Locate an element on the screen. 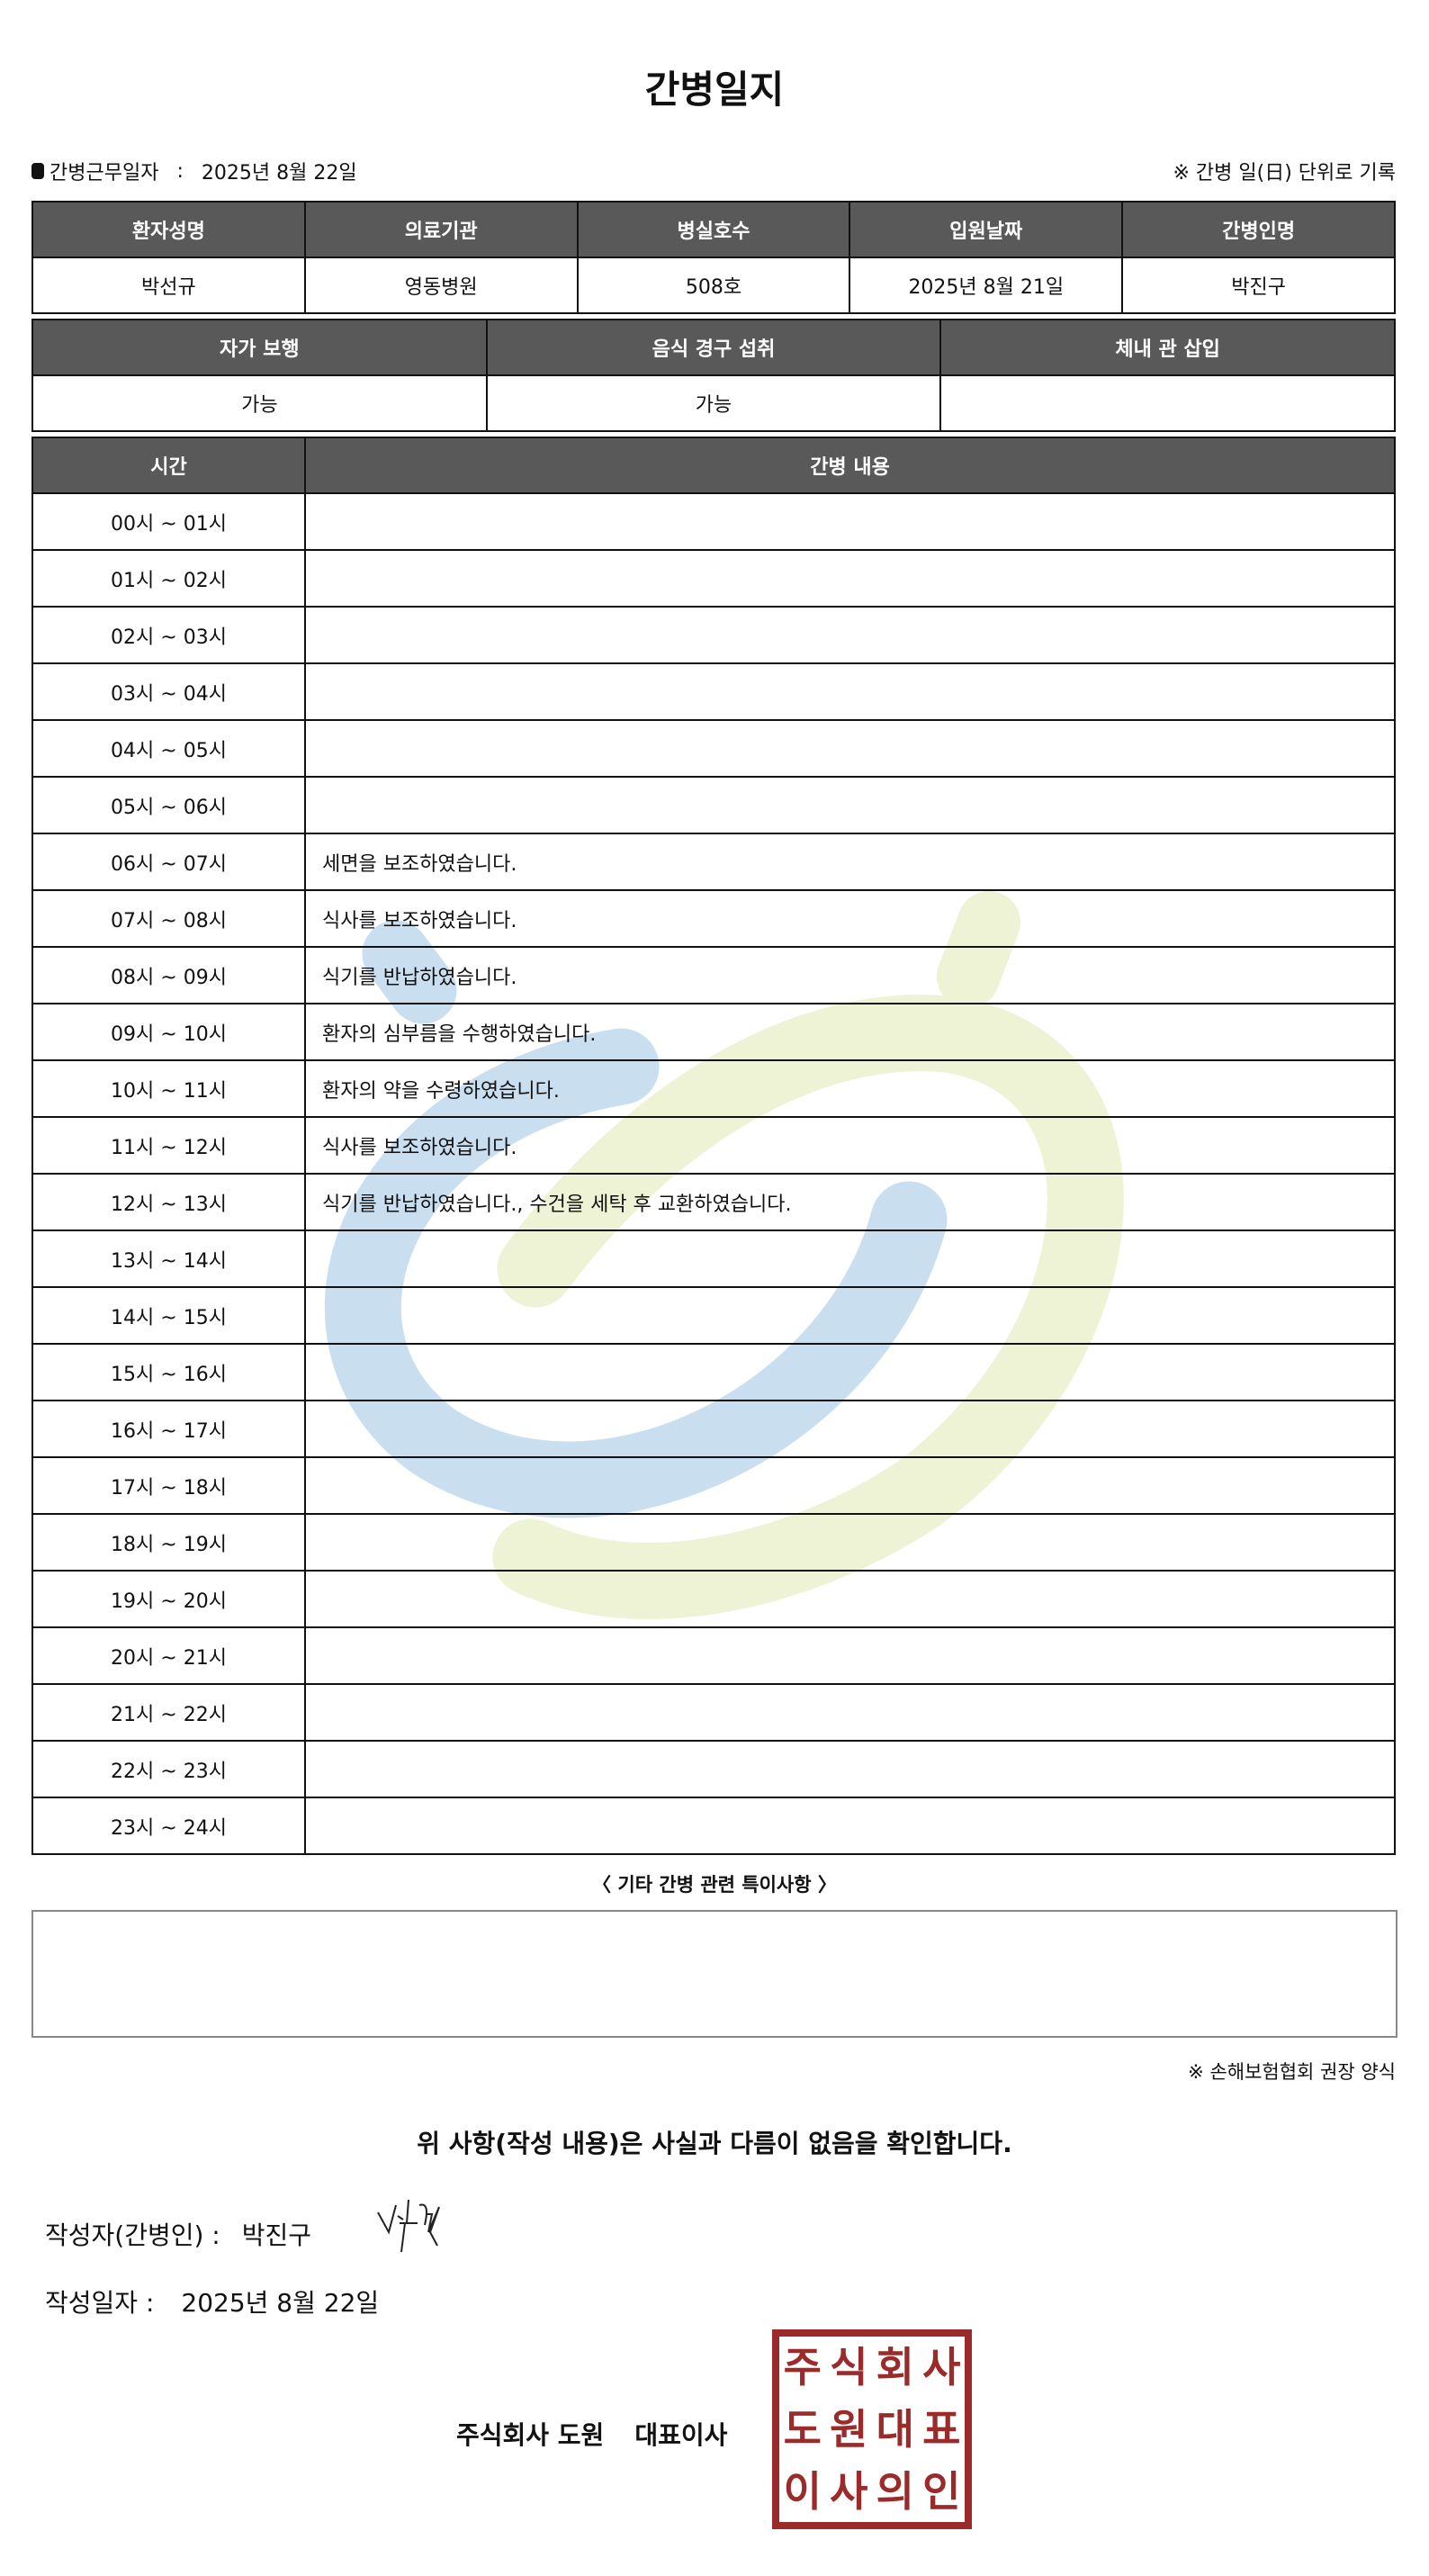 The image size is (1429, 2576). log-row: 09시 ~ 10시 환자의 심부름을 수행하였습니다. is located at coordinates (713, 1032).